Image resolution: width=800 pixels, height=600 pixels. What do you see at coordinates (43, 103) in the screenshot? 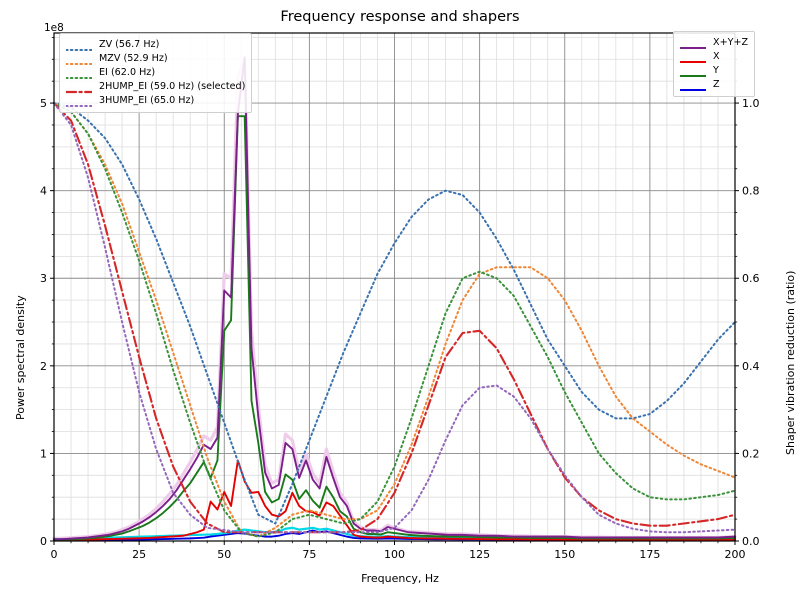
I see `svg-text: 5` at bounding box center [43, 103].